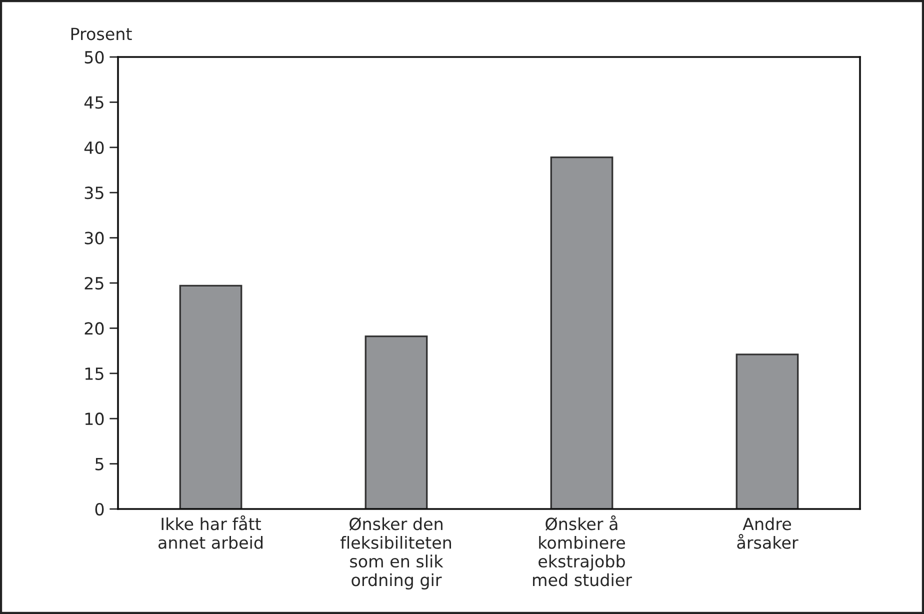  What do you see at coordinates (94, 419) in the screenshot?
I see `y-tick-label: 10` at bounding box center [94, 419].